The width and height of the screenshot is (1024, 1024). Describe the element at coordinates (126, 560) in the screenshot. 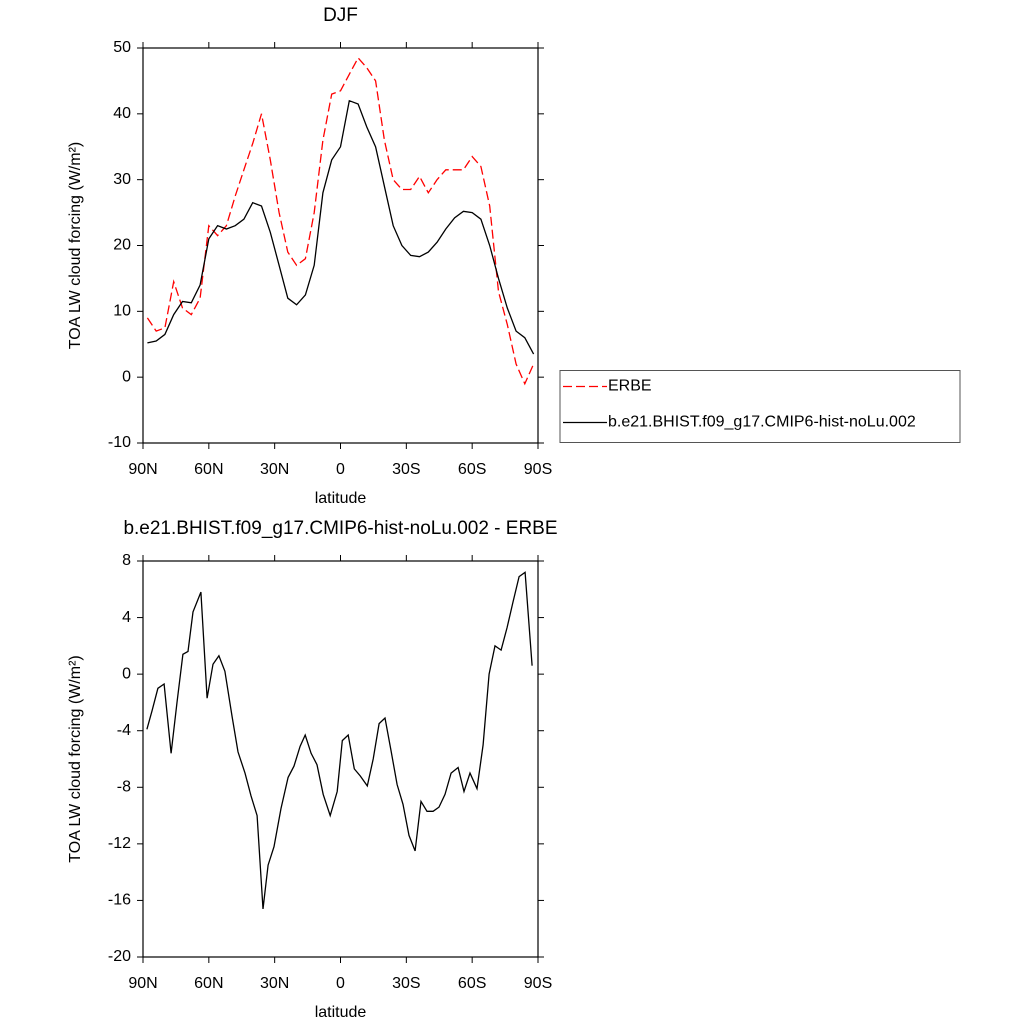

I see `y-tick-label: 8` at that location.